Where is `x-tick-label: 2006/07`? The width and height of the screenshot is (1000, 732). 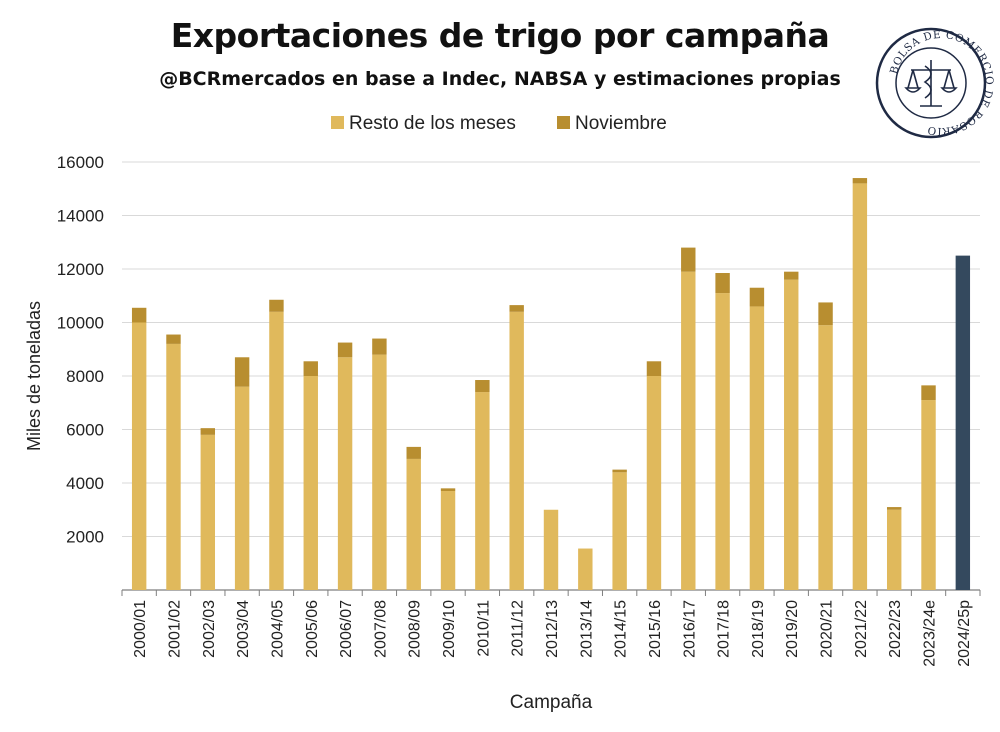
x-tick-label: 2006/07 is located at coordinates (346, 629).